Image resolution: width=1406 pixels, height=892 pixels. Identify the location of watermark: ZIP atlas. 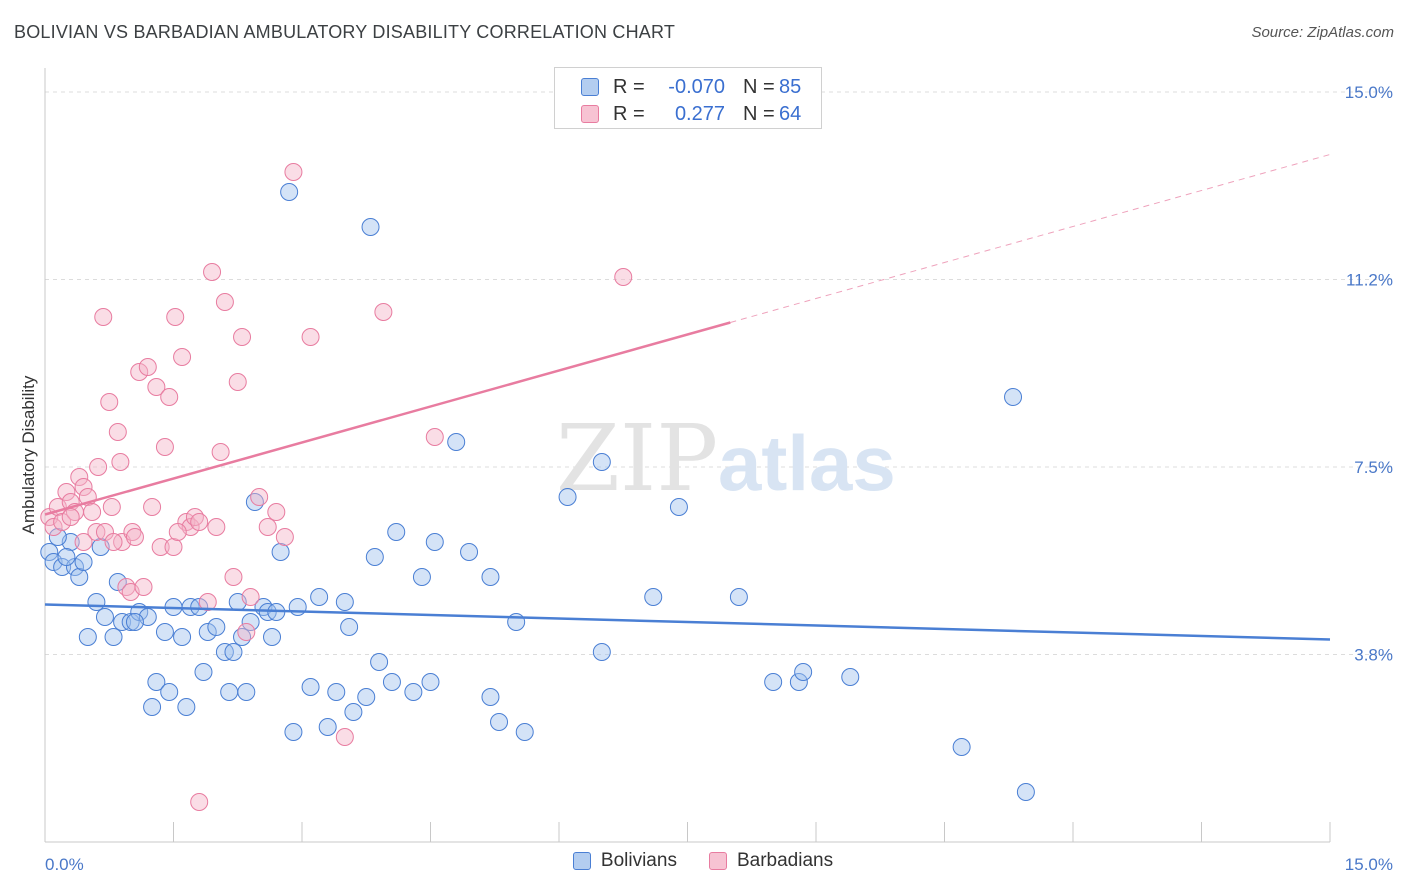
(726, 458).